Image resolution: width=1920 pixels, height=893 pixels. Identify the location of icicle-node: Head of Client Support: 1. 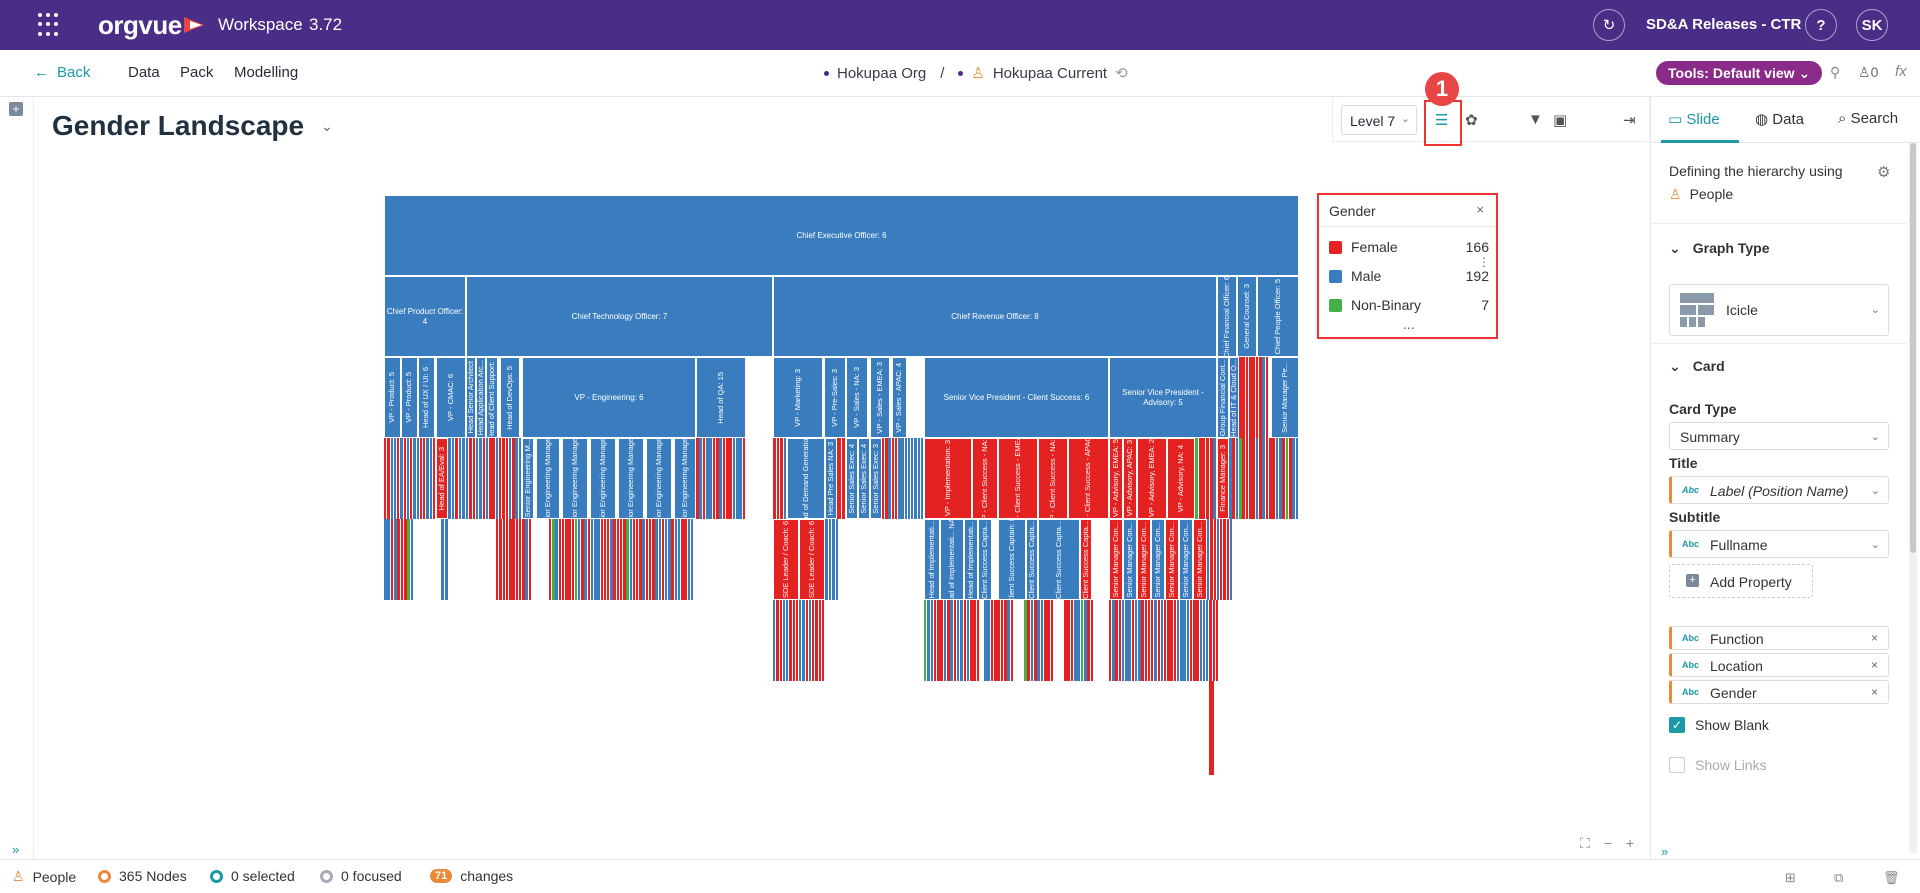
(492, 397).